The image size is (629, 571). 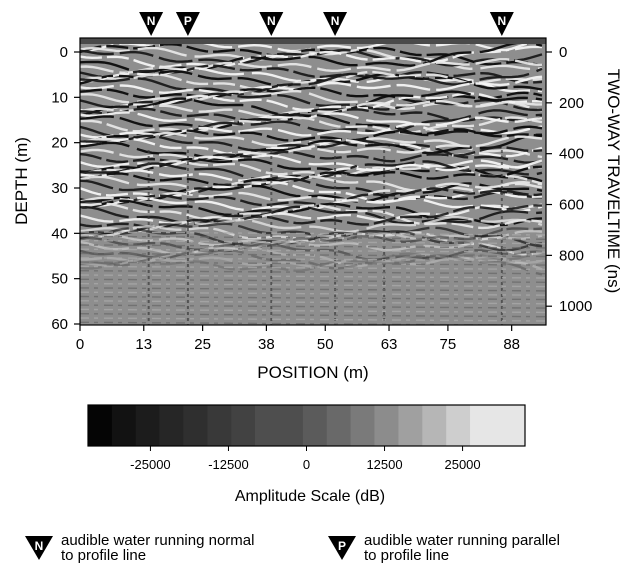 I want to click on y2-tick-label: 1000, so click(x=575, y=306).